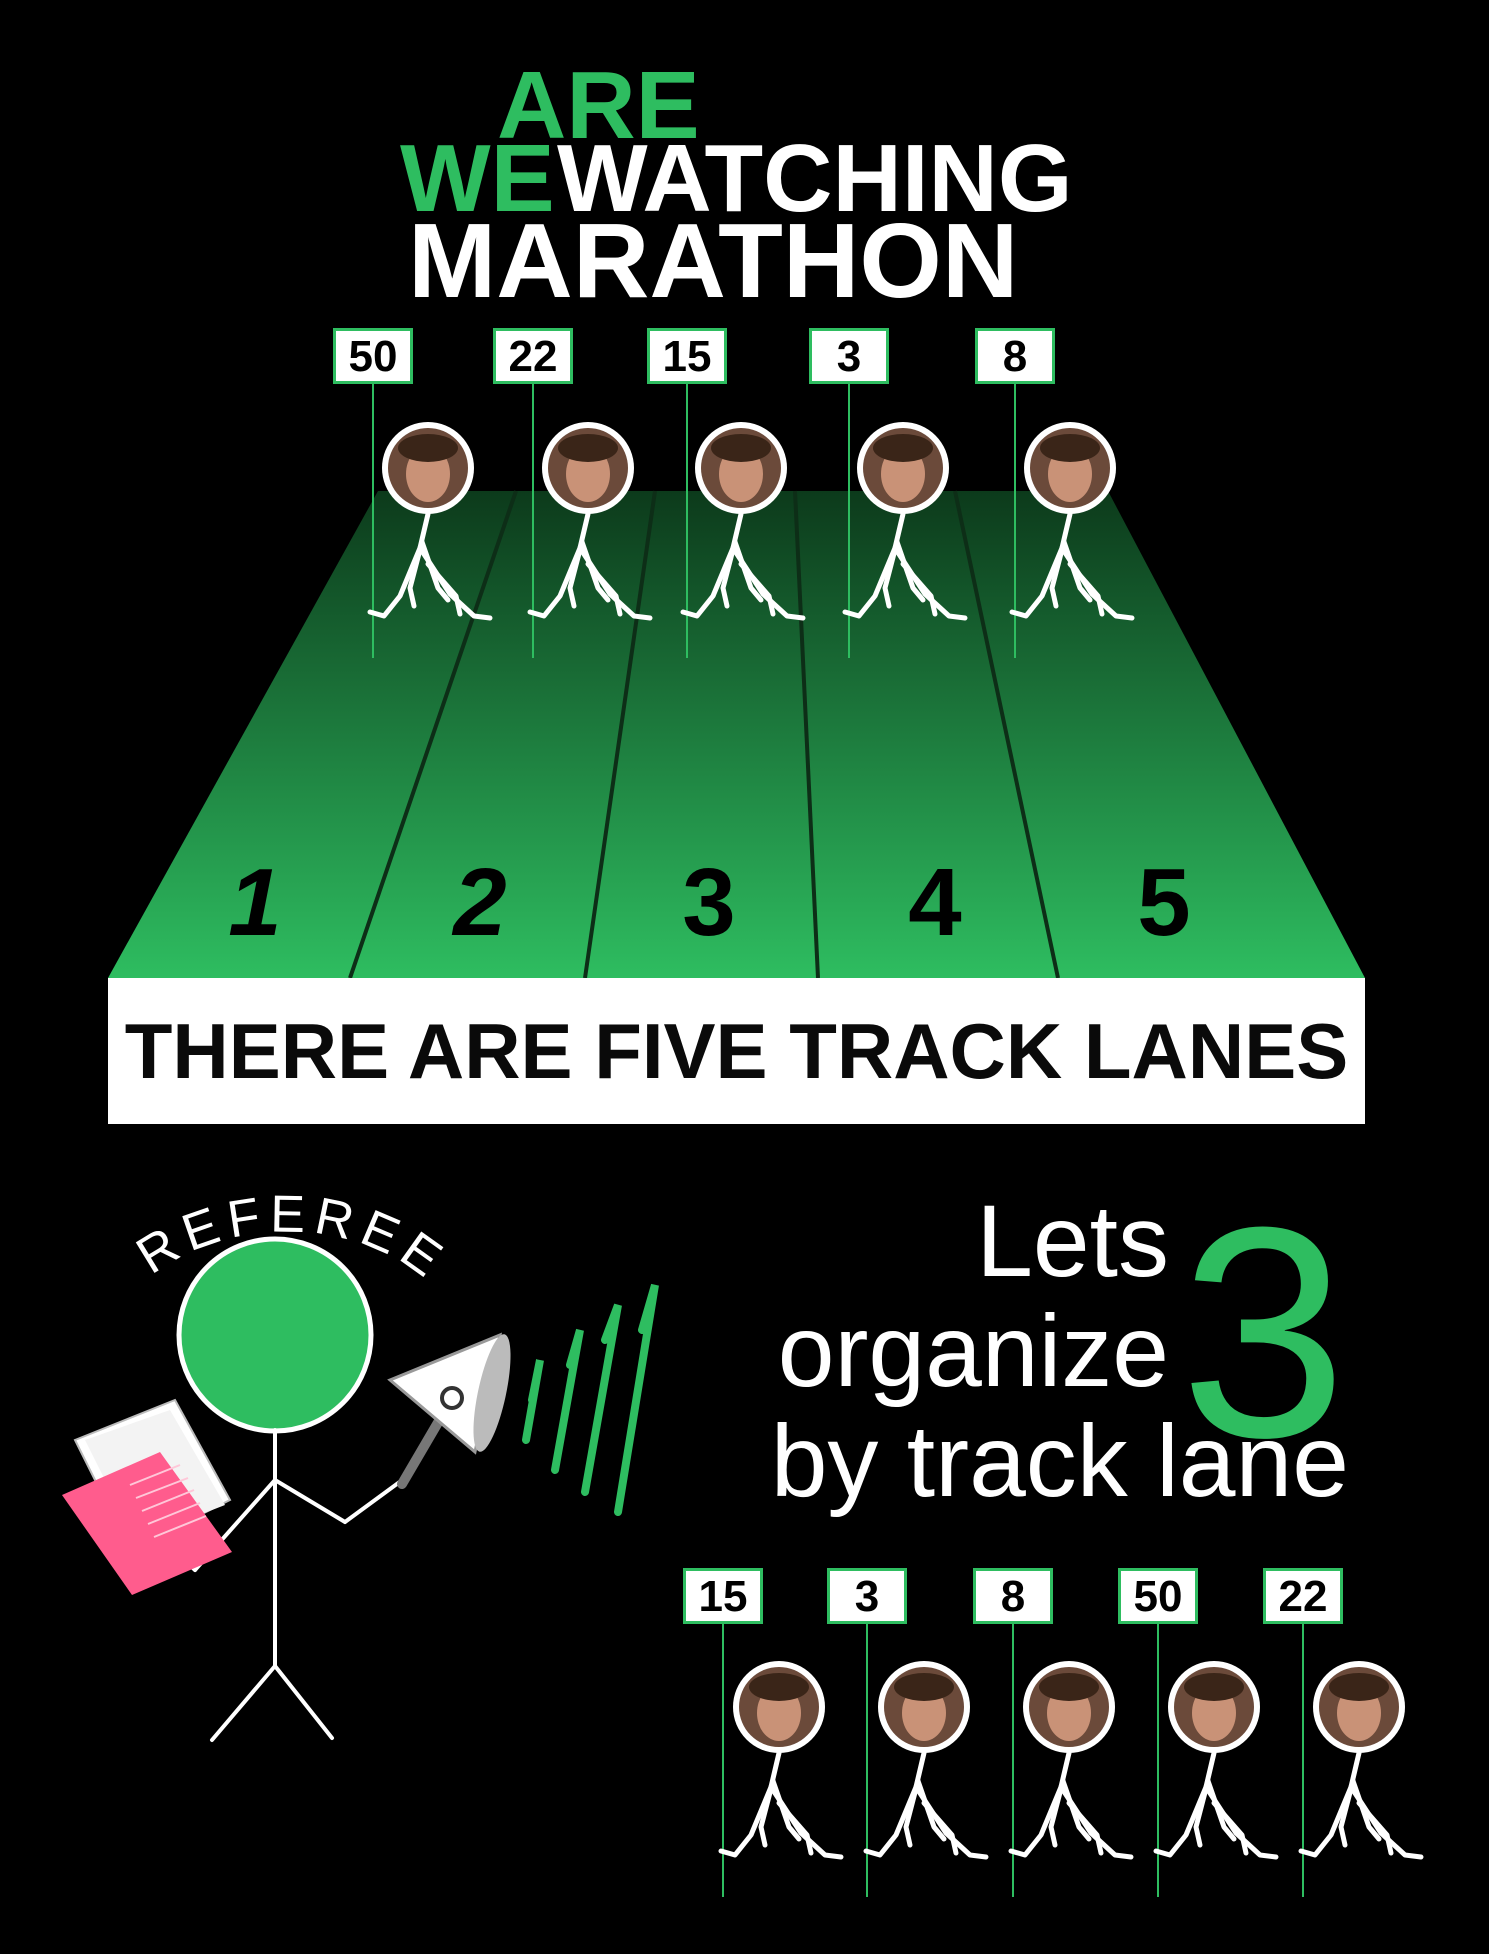  What do you see at coordinates (709, 902) in the screenshot?
I see `lane-number: 3` at bounding box center [709, 902].